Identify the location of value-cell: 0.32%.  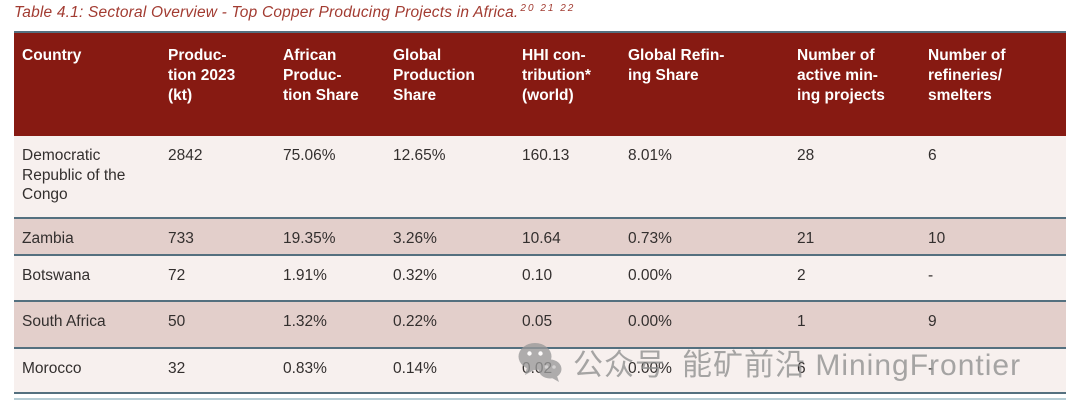
(449, 277).